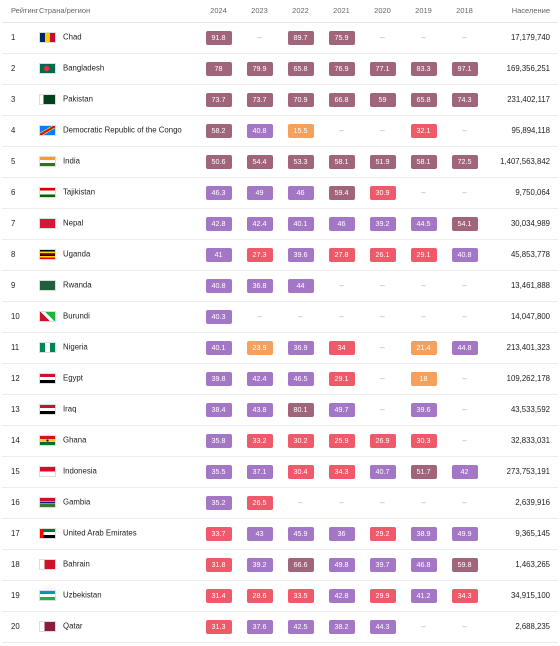 The width and height of the screenshot is (560, 646). Describe the element at coordinates (280, 409) in the screenshot. I see `table-row: 13 Iraq 38.4 43.8 80.1 49.7 – 39.6 – 43,533,592` at that location.